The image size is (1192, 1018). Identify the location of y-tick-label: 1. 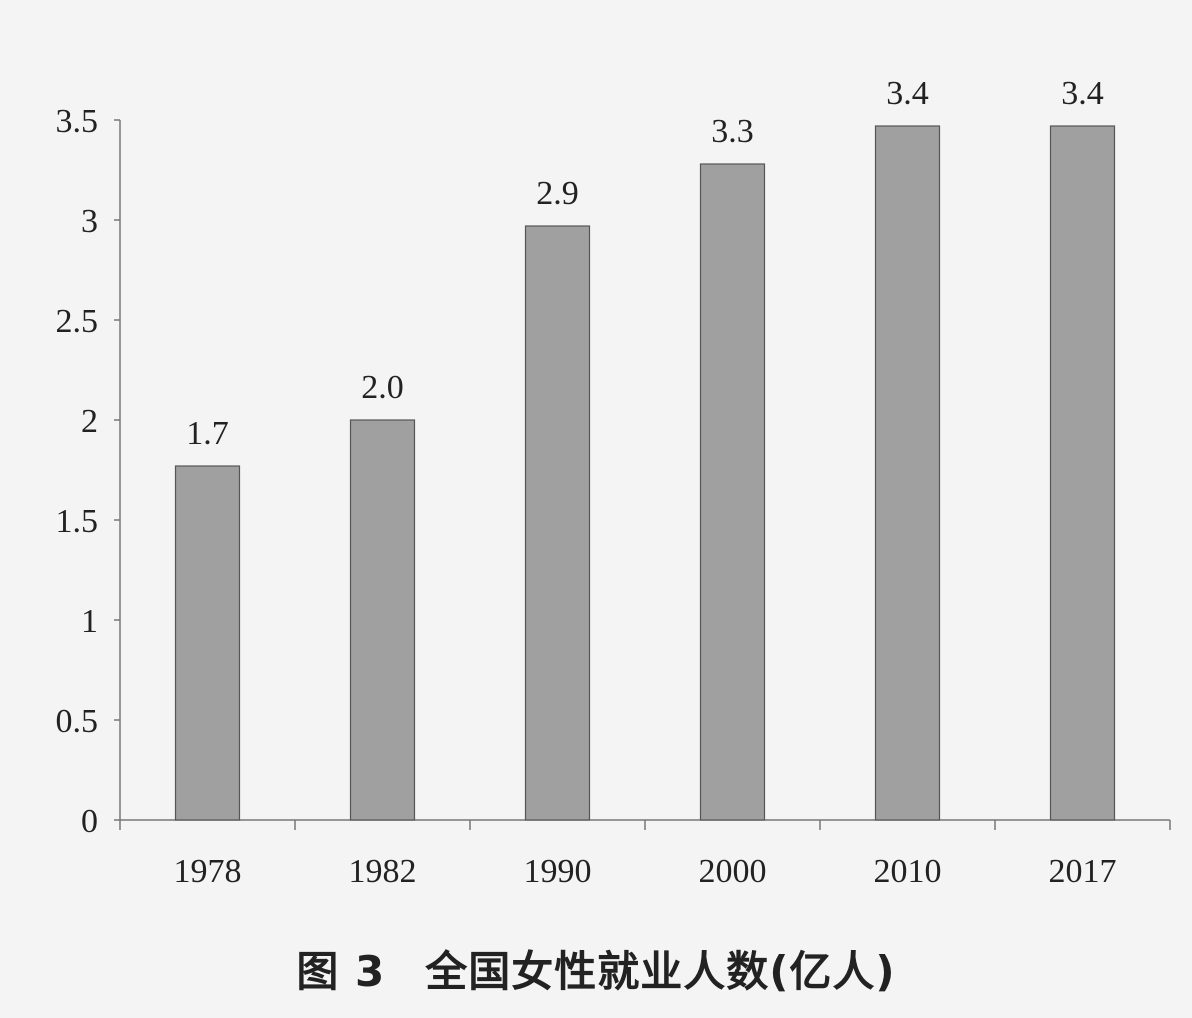
(89, 621).